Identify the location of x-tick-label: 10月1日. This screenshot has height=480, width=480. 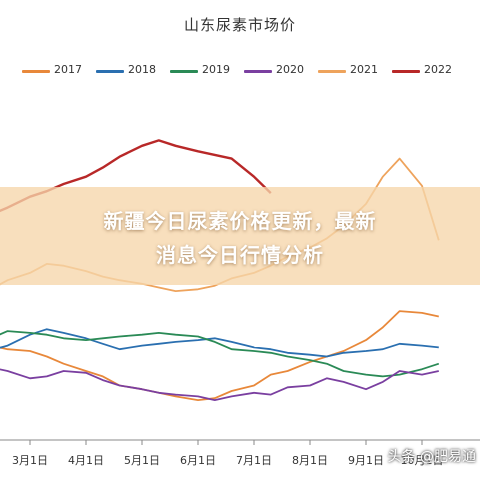
(422, 460).